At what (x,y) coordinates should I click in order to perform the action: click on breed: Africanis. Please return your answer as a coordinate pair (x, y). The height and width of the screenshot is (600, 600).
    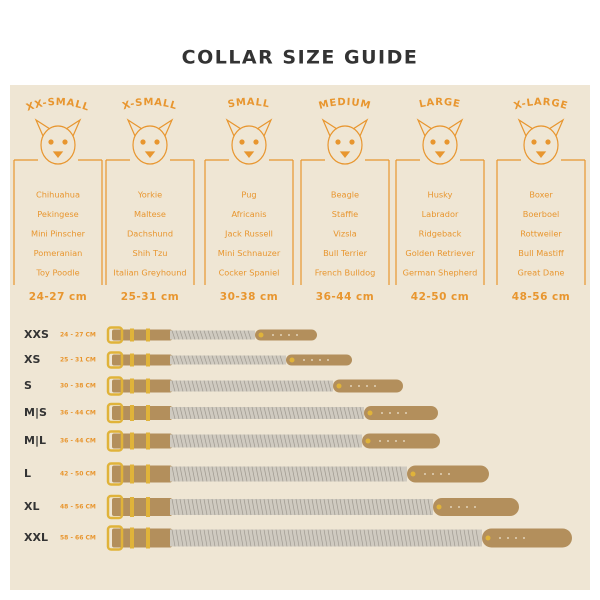
    Looking at the image, I should click on (248, 214).